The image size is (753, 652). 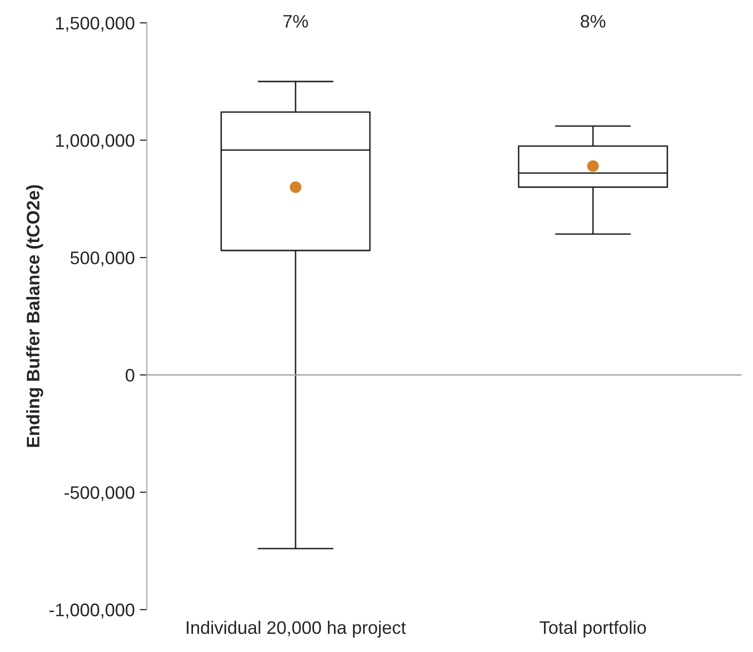 What do you see at coordinates (95, 142) in the screenshot?
I see `y-tick-label: 1,000,000` at bounding box center [95, 142].